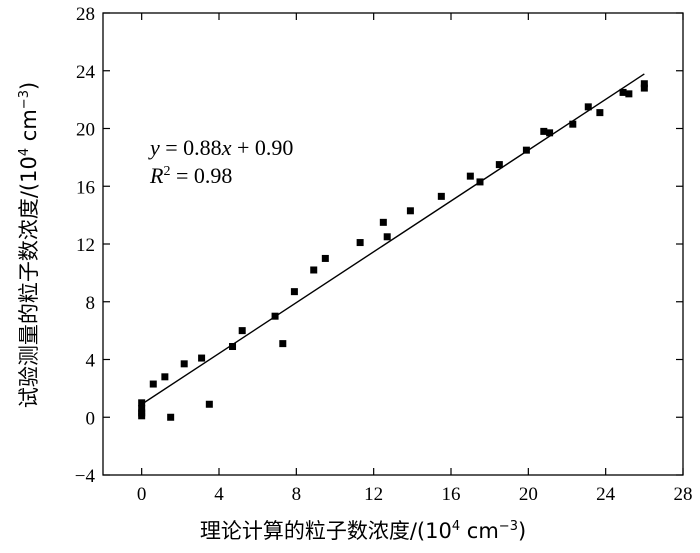 Image resolution: width=700 pixels, height=553 pixels. Describe the element at coordinates (219, 494) in the screenshot. I see `x-tick-label: 4` at that location.